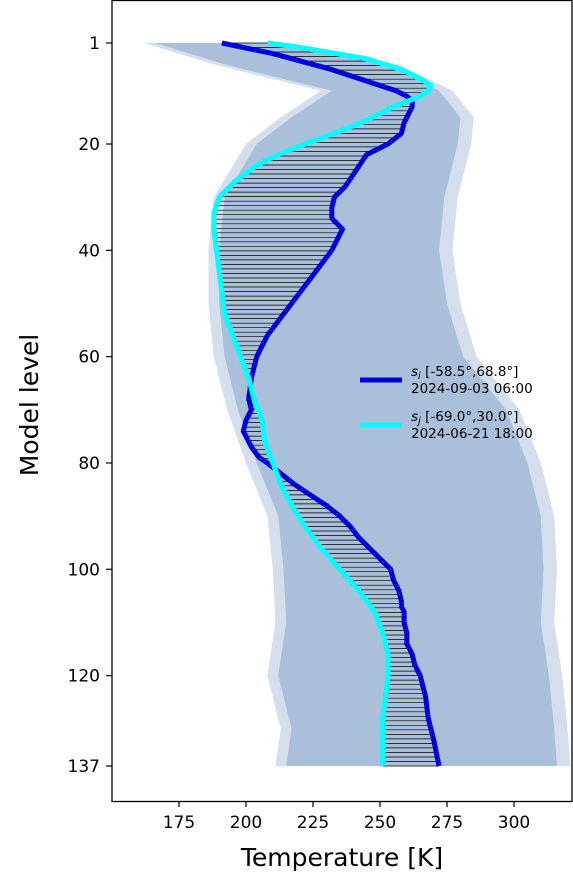  Describe the element at coordinates (94, 44) in the screenshot. I see `y-tick-label: 1` at that location.